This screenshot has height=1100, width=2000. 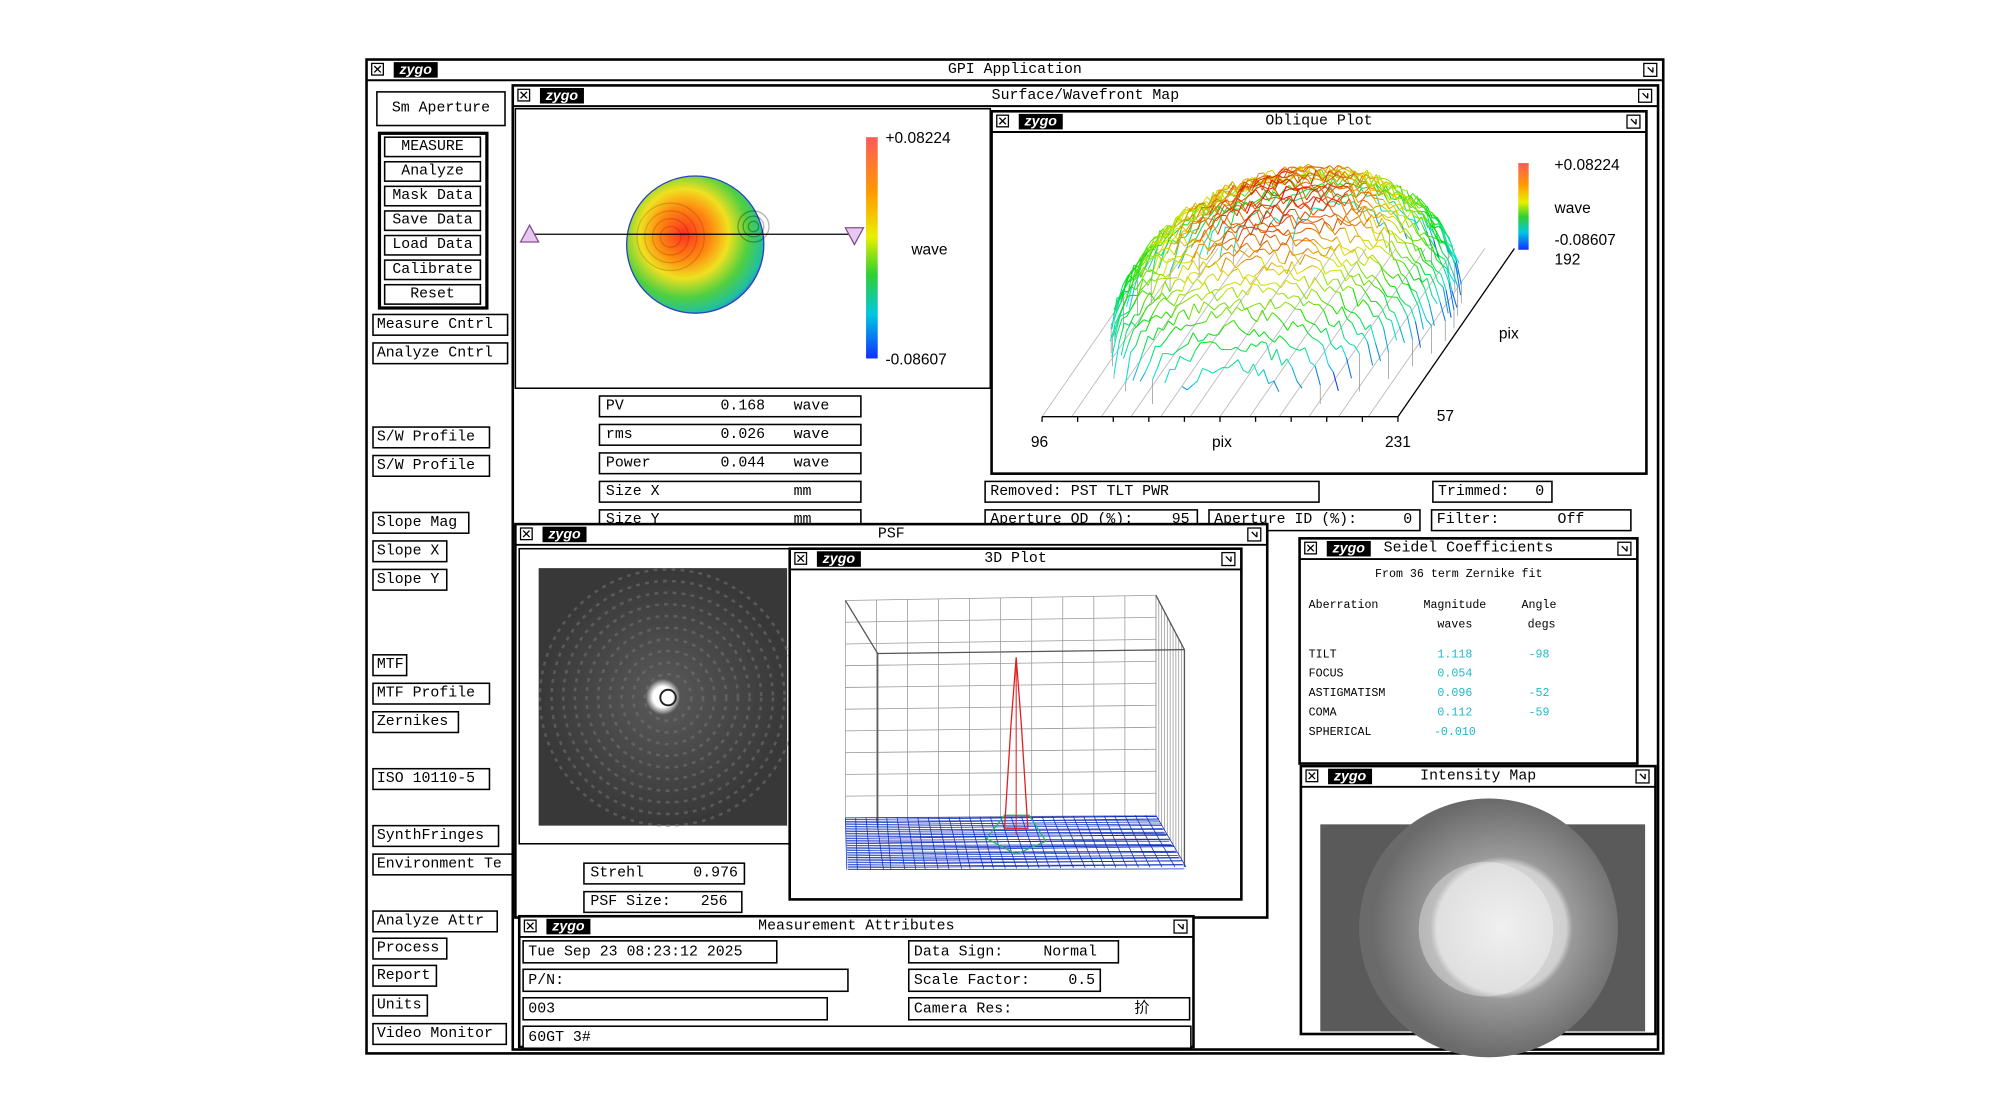 I want to click on button-label: Load Data, so click(x=432, y=245).